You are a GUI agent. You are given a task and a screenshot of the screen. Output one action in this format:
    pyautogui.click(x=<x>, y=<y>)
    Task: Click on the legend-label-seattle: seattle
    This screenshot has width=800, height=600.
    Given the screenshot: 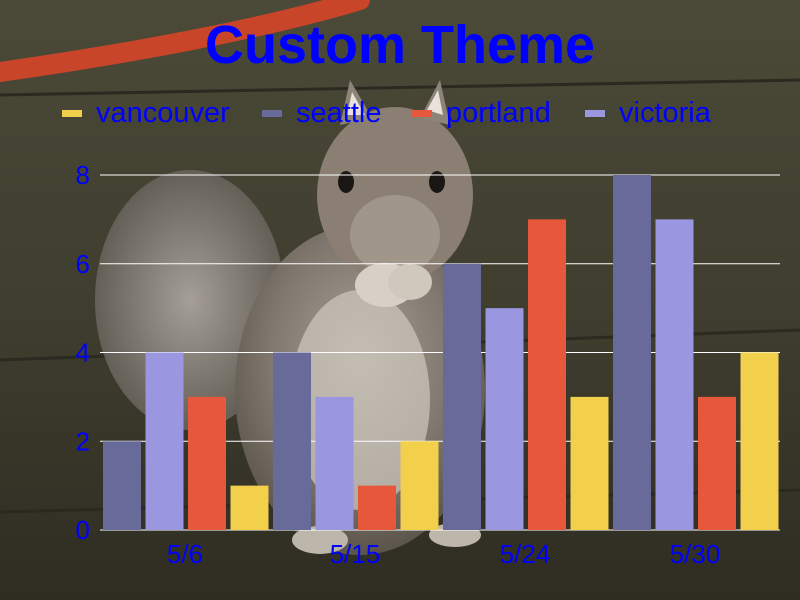 What is the action you would take?
    pyautogui.click(x=338, y=113)
    